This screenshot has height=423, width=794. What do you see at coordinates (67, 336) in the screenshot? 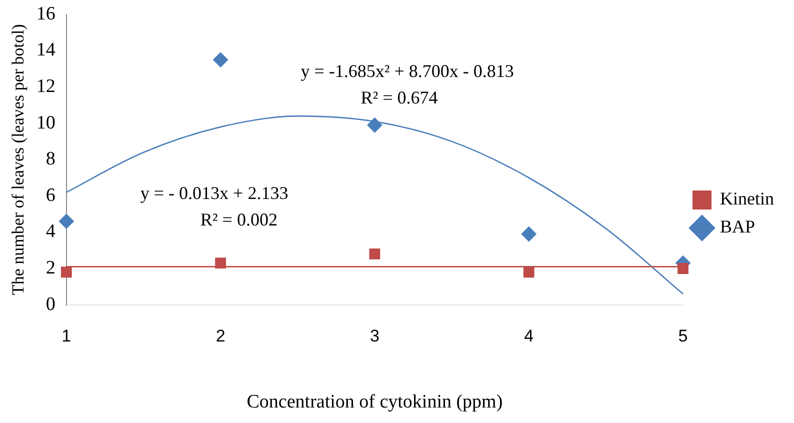
I see `x-tick-label: 1` at bounding box center [67, 336].